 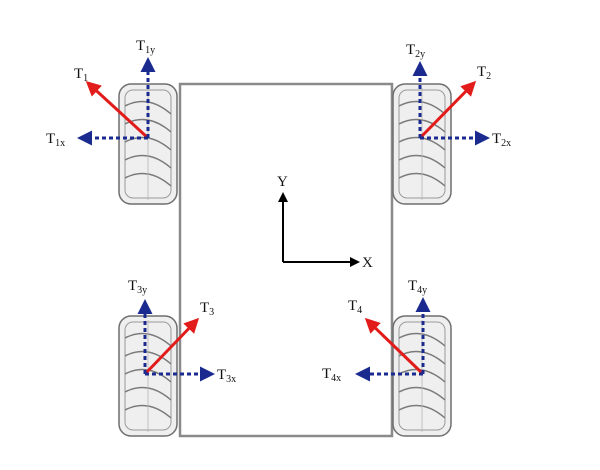 What do you see at coordinates (55, 140) in the screenshot?
I see `force-t1x-label: T1x` at bounding box center [55, 140].